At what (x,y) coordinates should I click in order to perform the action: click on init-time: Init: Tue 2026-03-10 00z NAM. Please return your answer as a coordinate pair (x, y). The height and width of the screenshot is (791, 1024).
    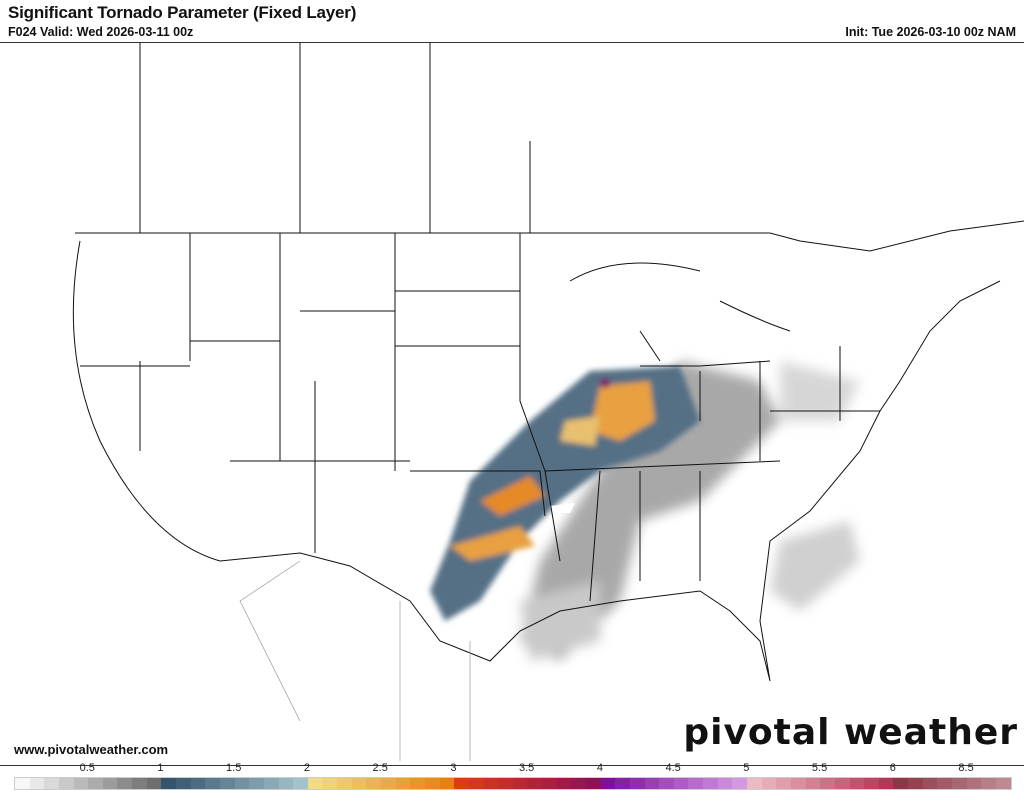
    Looking at the image, I should click on (930, 32).